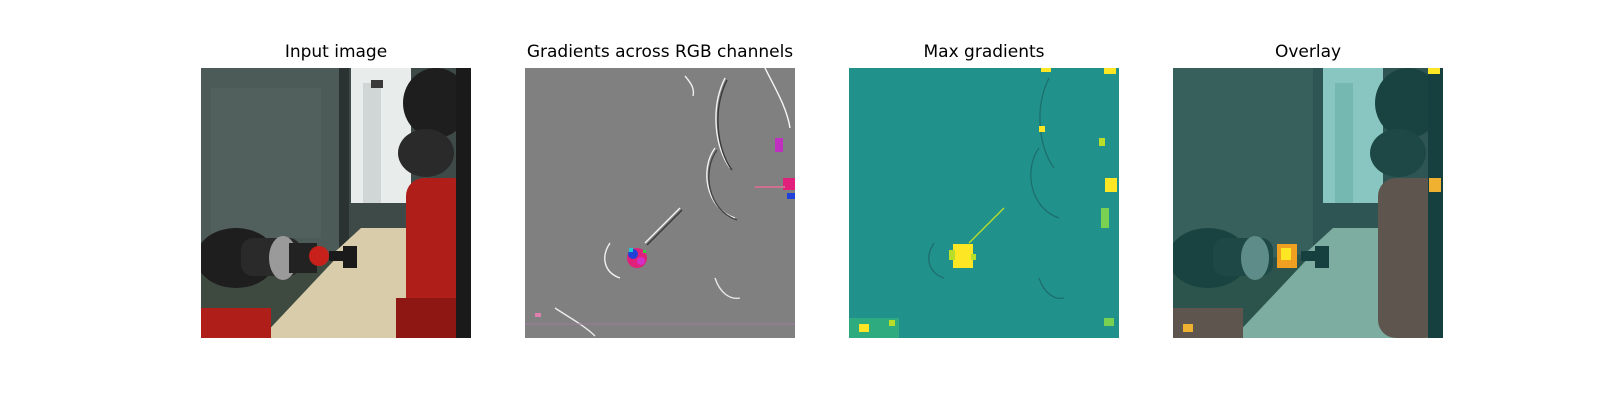  I want to click on overlay-panel, so click(1308, 203).